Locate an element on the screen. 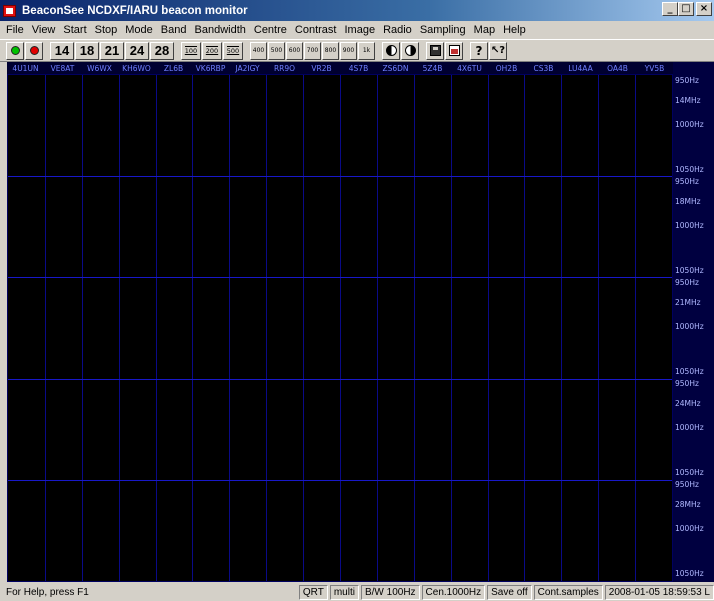  status-save: Save off is located at coordinates (509, 592).